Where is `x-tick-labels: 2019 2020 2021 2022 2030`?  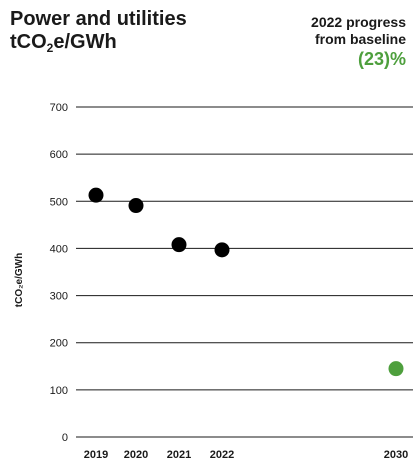
x-tick-labels: 2019 2020 2021 2022 2030 is located at coordinates (246, 455).